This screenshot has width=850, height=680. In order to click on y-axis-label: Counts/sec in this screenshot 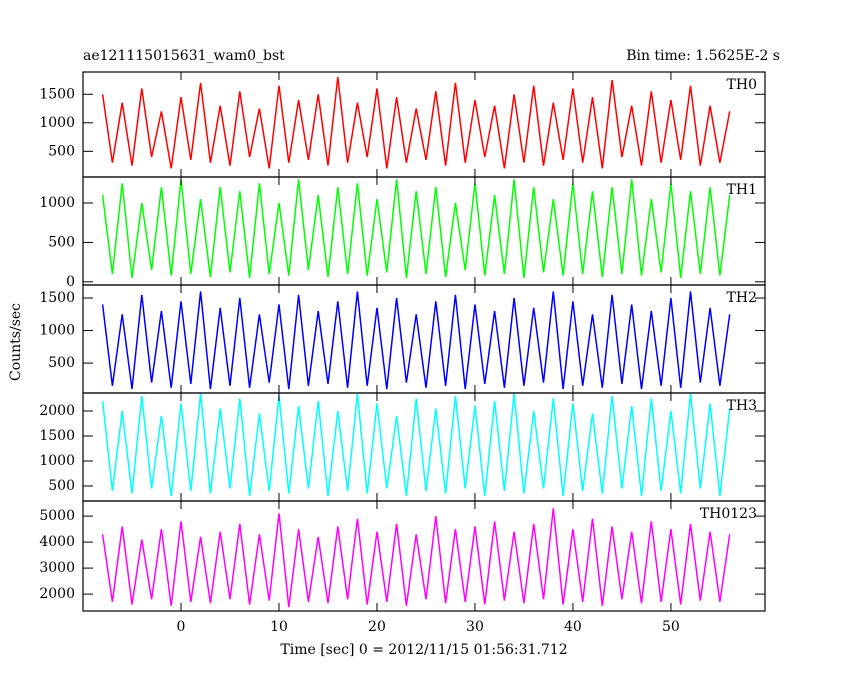, I will do `click(16, 342)`.